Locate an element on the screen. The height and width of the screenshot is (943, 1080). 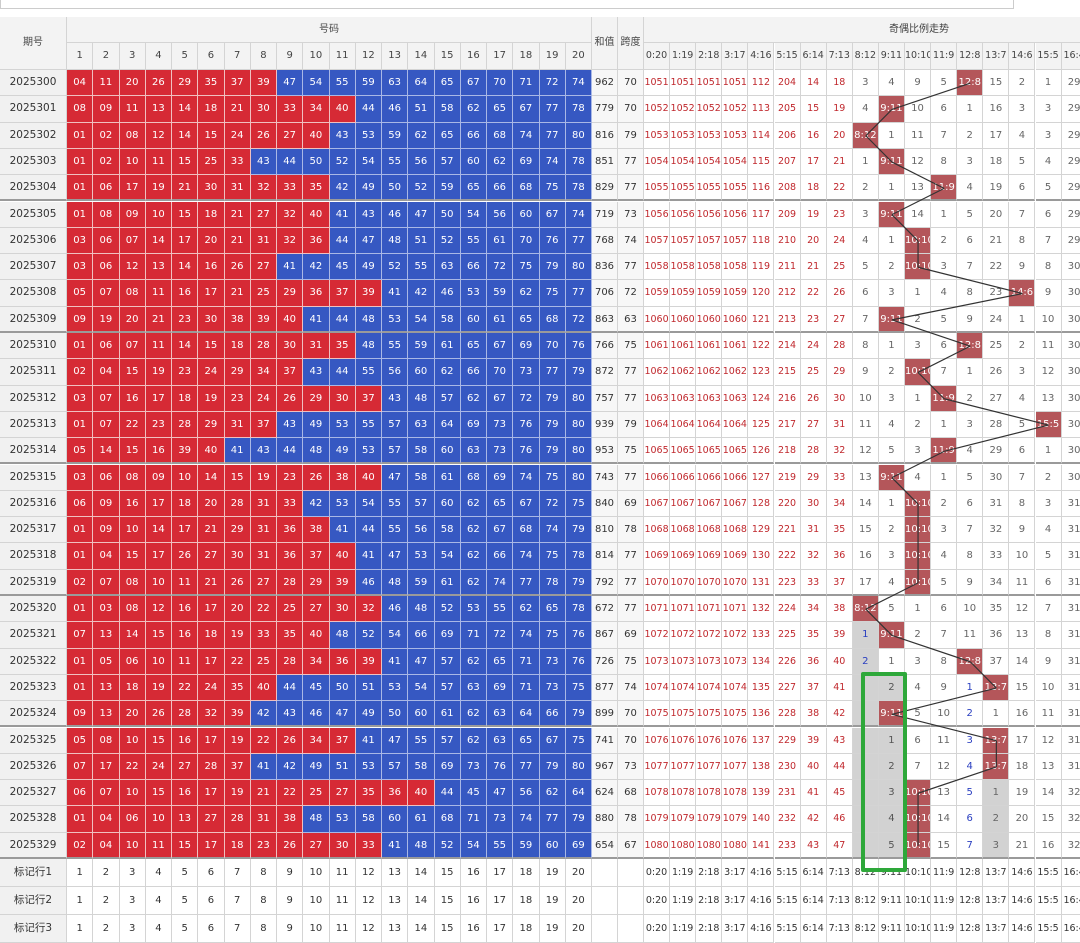
marker-ratio: 3:17 is located at coordinates (735, 901).